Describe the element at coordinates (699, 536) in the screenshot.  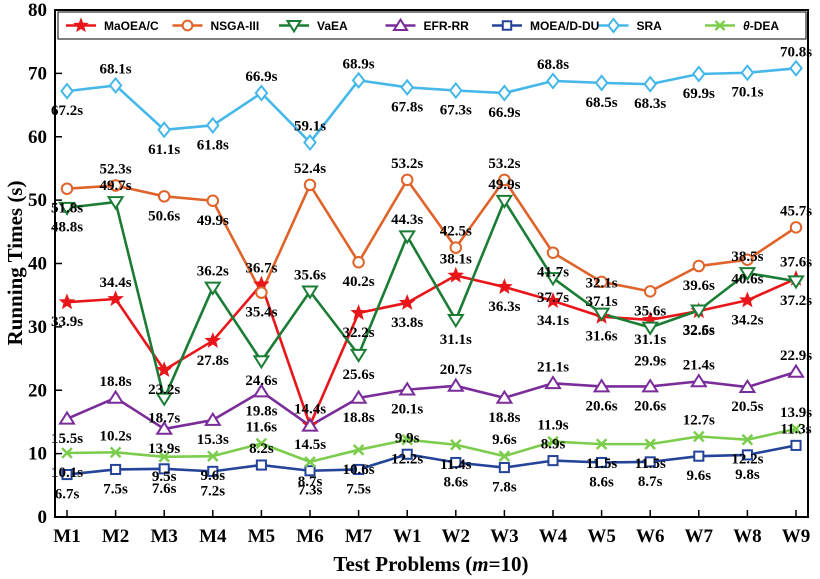
I see `x-tick-label: W7` at that location.